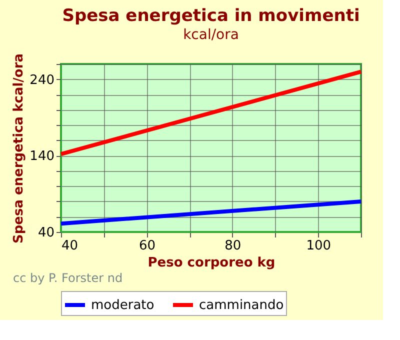 This screenshot has width=400, height=340. What do you see at coordinates (19, 148) in the screenshot?
I see `y-axis-title: Spesa energetica kcal/ora` at bounding box center [19, 148].